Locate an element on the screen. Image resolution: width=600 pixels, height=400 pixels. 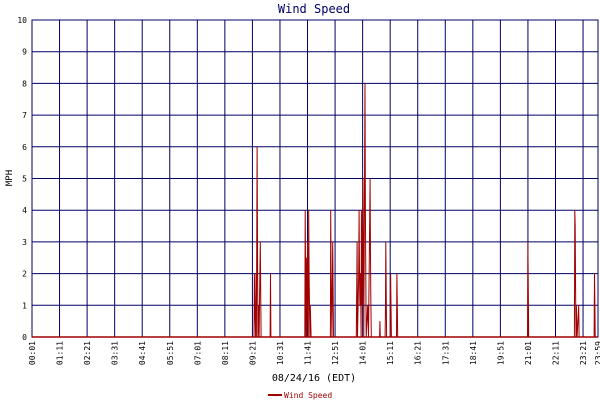
x-tick-label: 00:01 is located at coordinates (32, 353).